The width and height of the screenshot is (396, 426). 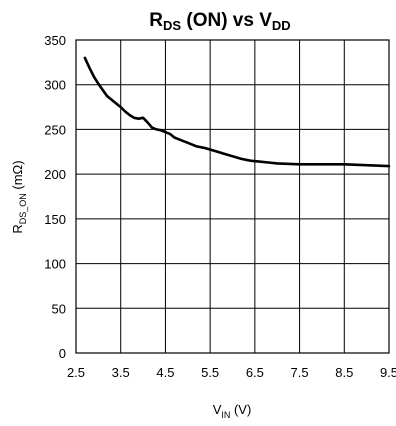 What do you see at coordinates (55, 174) in the screenshot?
I see `y-tick-label: 200` at bounding box center [55, 174].